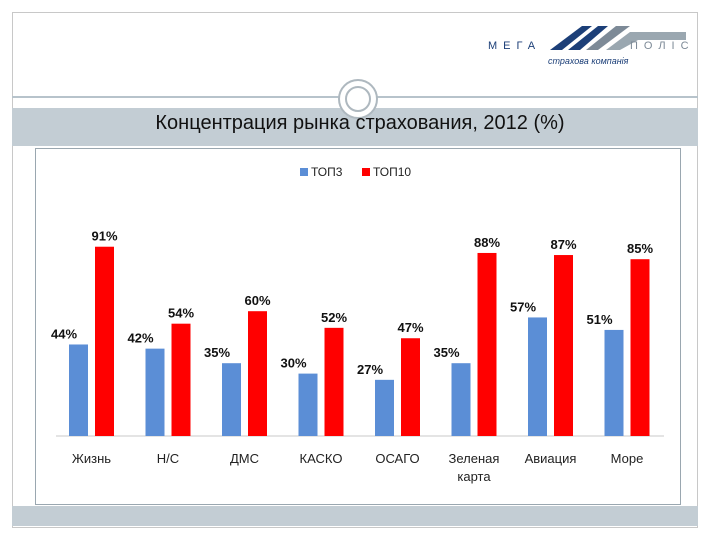  I want to click on page-title: Концентрация рынка страхования, 2012 (%), so click(360, 123).